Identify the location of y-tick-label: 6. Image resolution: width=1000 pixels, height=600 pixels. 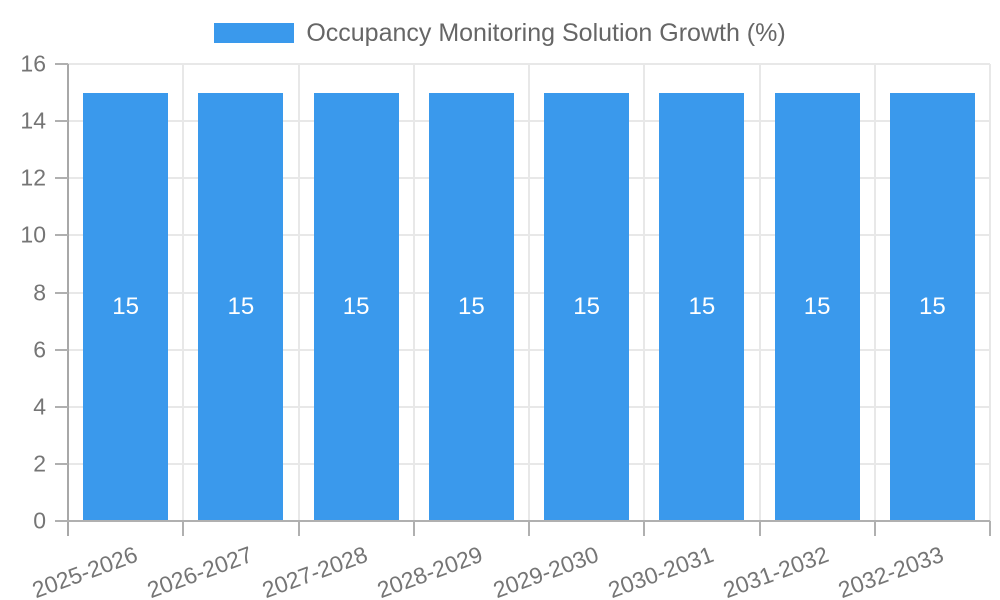
(39, 349).